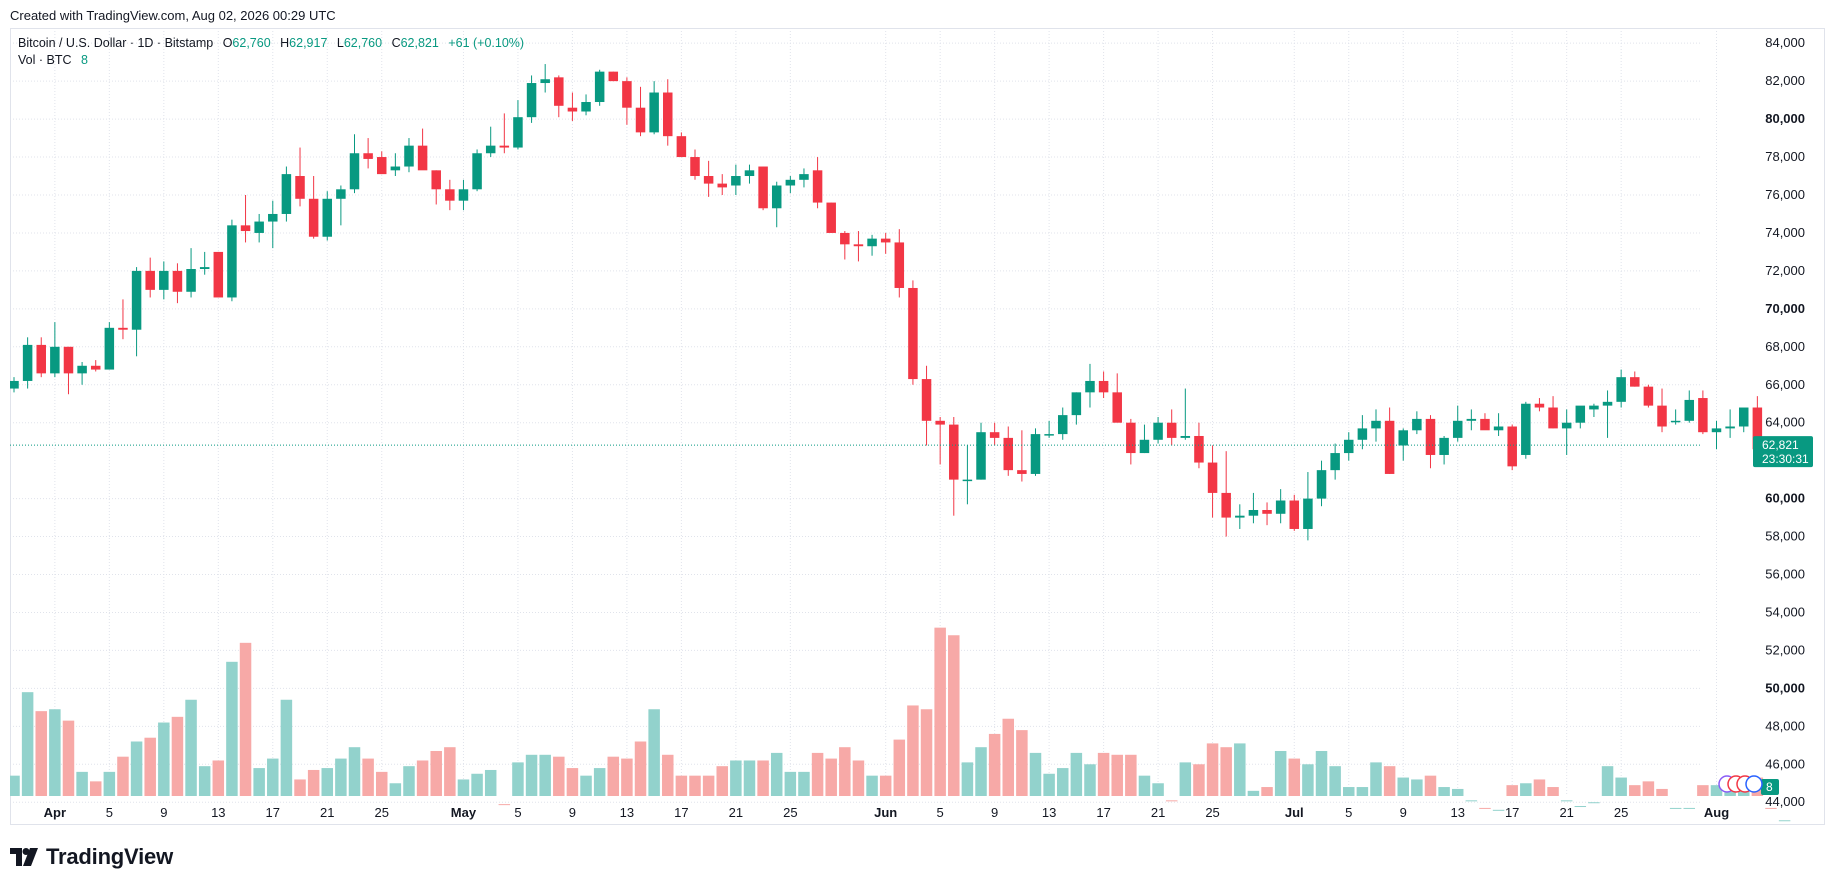 The height and width of the screenshot is (886, 1835). I want to click on tradingview-logo: TradingView, so click(91, 857).